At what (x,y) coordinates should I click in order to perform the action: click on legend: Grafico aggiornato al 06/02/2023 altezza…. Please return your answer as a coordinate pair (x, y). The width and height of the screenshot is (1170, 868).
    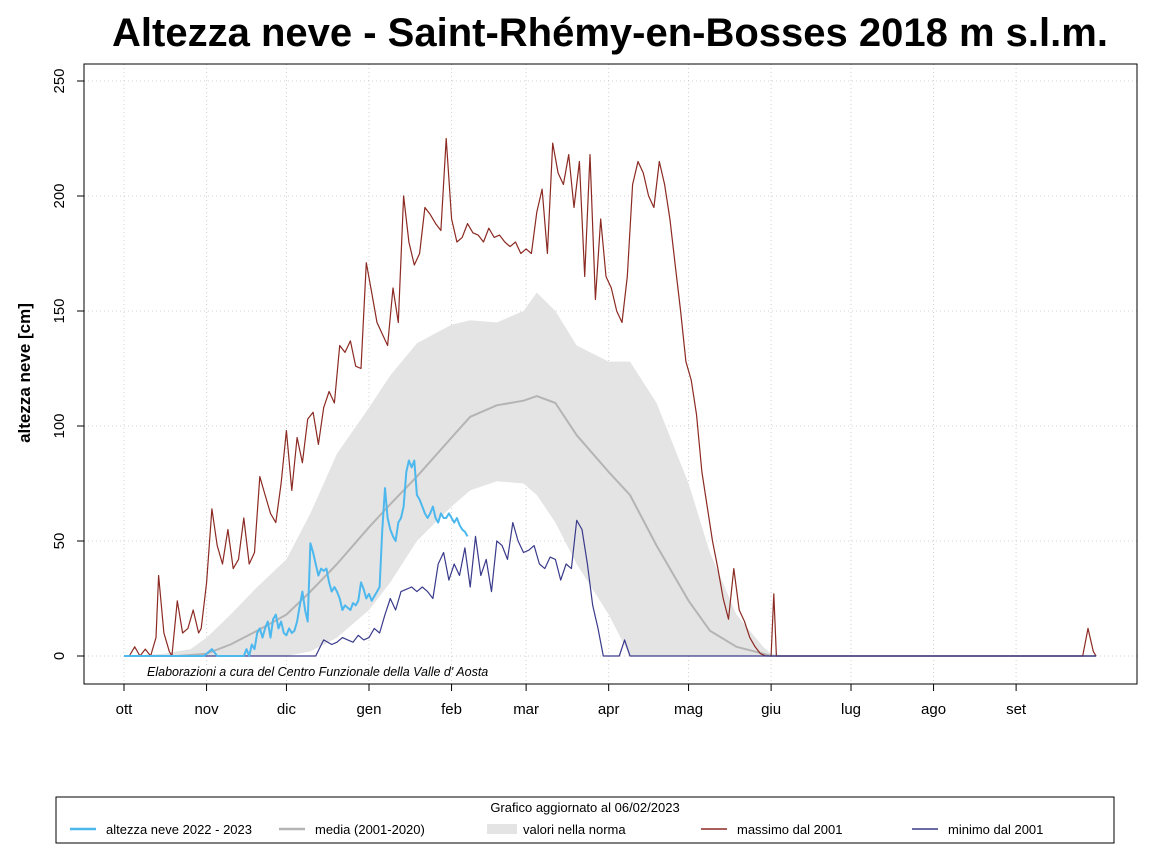
    Looking at the image, I should click on (585, 820).